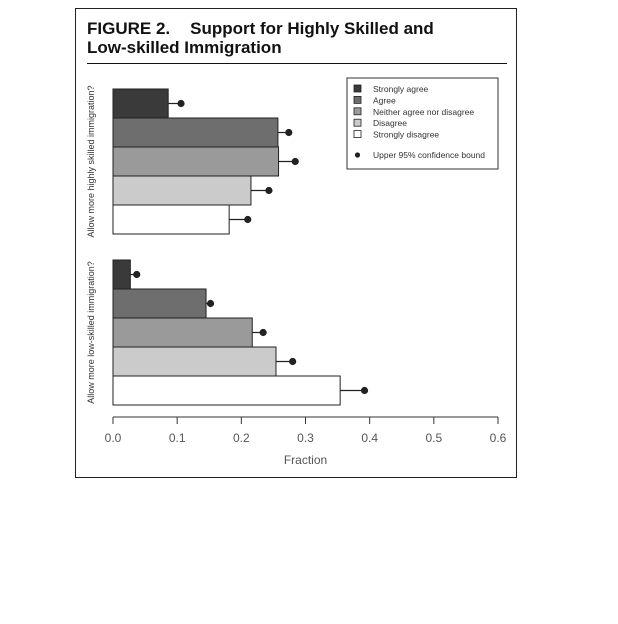 This screenshot has height=624, width=618. Describe the element at coordinates (429, 155) in the screenshot. I see `legend-marker-label: Upper 95% confidence bound` at that location.